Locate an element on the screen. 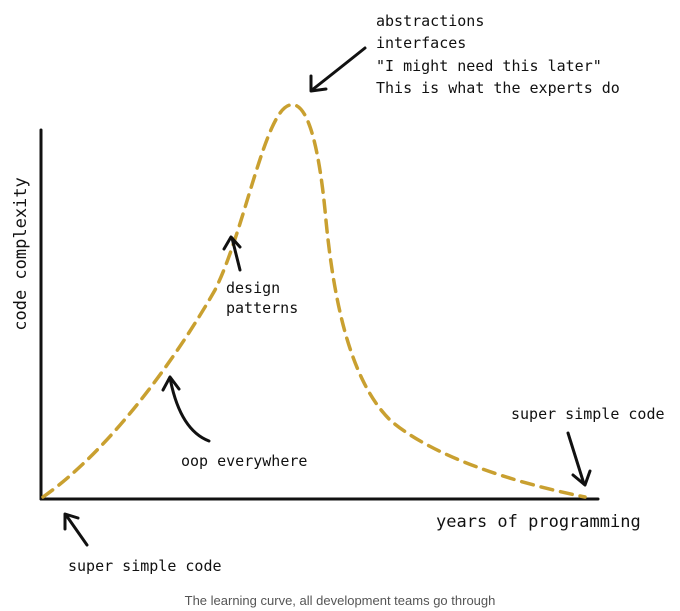  design-patterns-arrow-icon is located at coordinates (232, 253).